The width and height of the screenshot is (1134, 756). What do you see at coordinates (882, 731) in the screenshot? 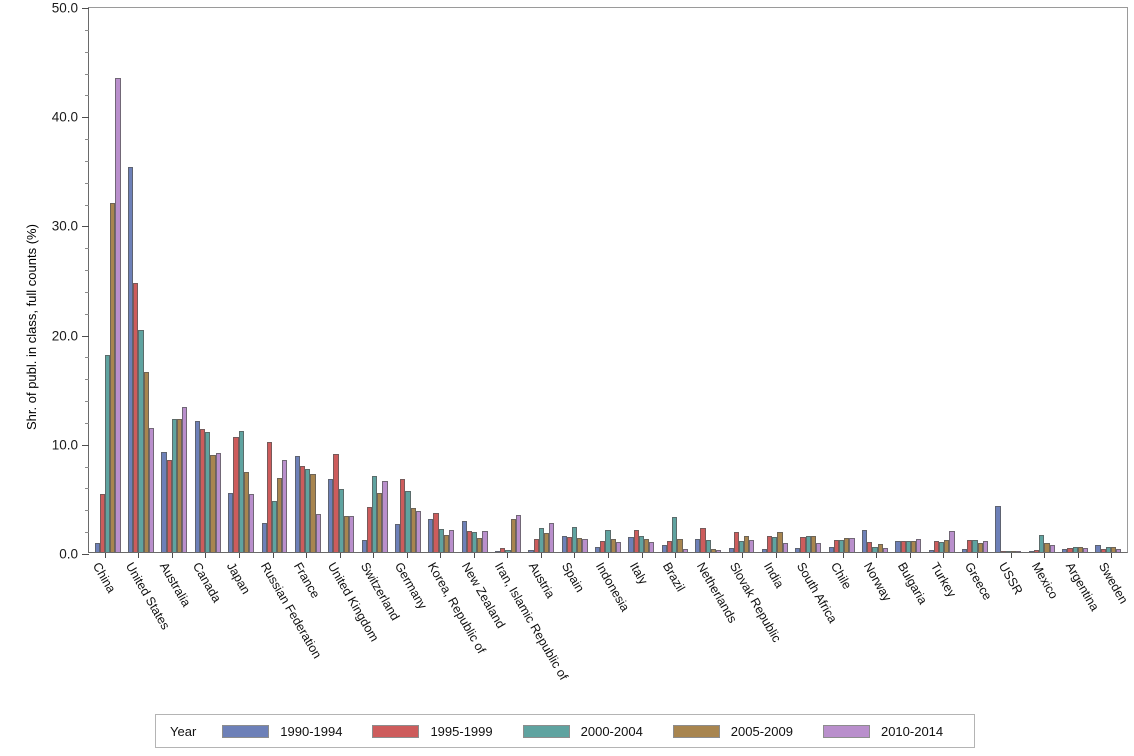
I see `legend-item: 2010-2014` at bounding box center [882, 731].